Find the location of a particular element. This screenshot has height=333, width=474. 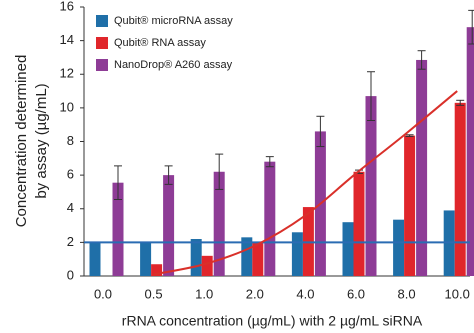

y-tick-label: 12 is located at coordinates (67, 73).